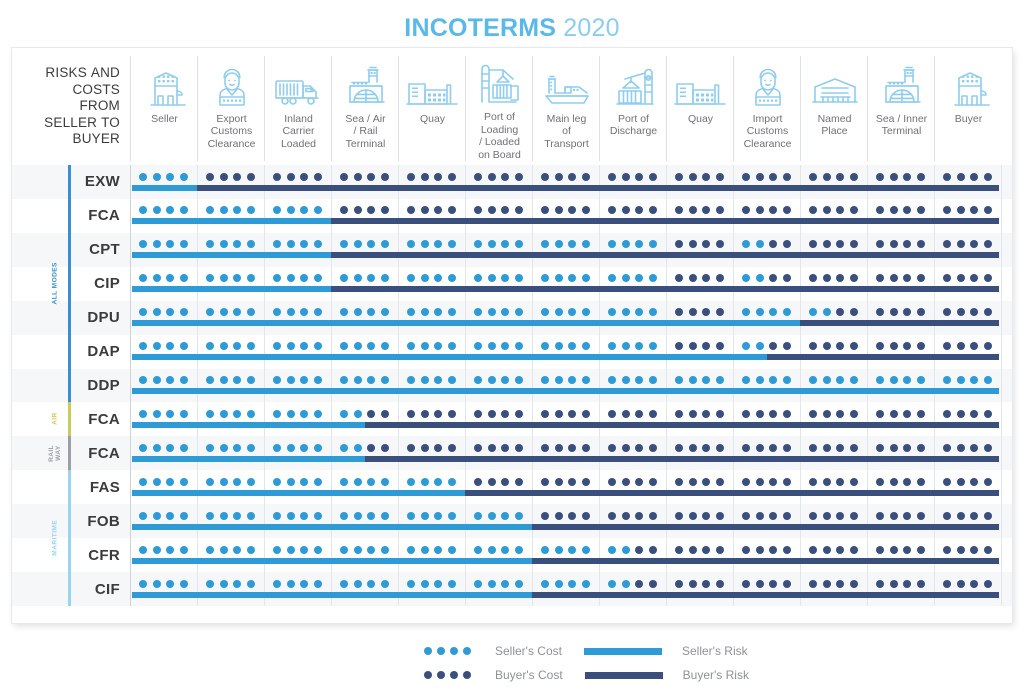 The image size is (1024, 691). I want to click on seller-risk-bar, so click(298, 492).